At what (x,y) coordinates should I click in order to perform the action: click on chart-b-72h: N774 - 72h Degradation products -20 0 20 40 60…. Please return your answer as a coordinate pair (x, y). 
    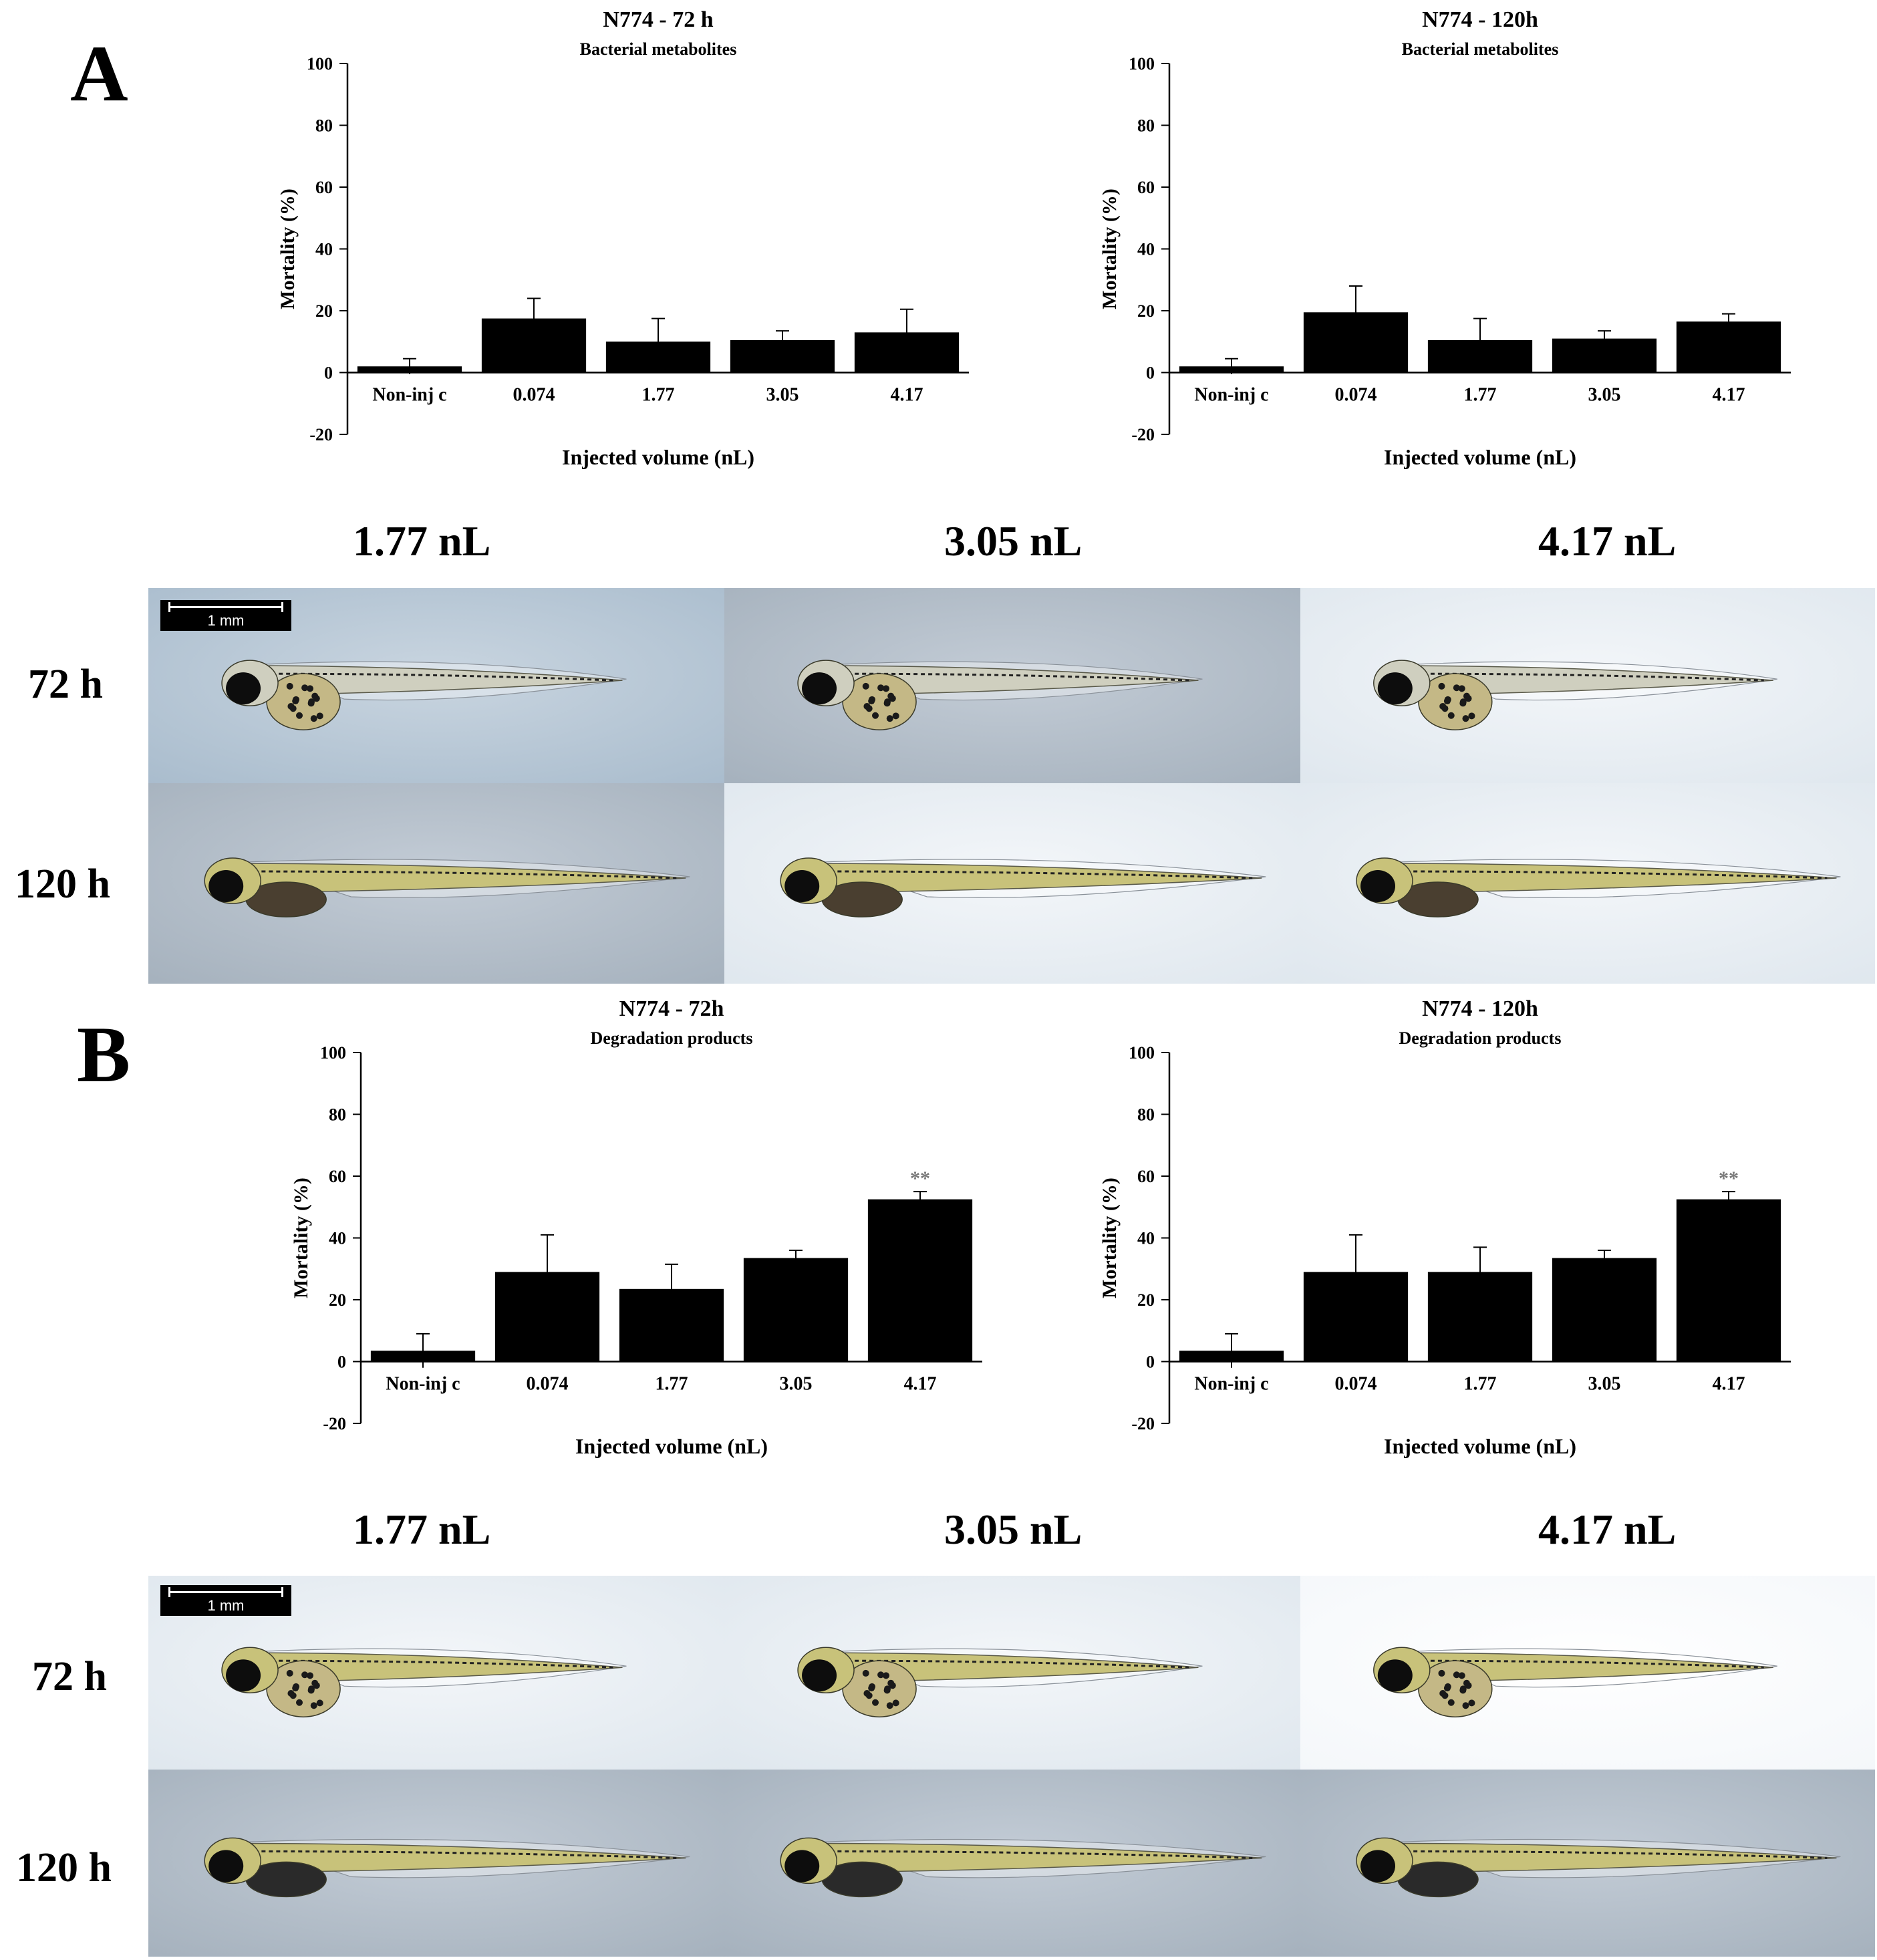
    Looking at the image, I should click on (638, 1229).